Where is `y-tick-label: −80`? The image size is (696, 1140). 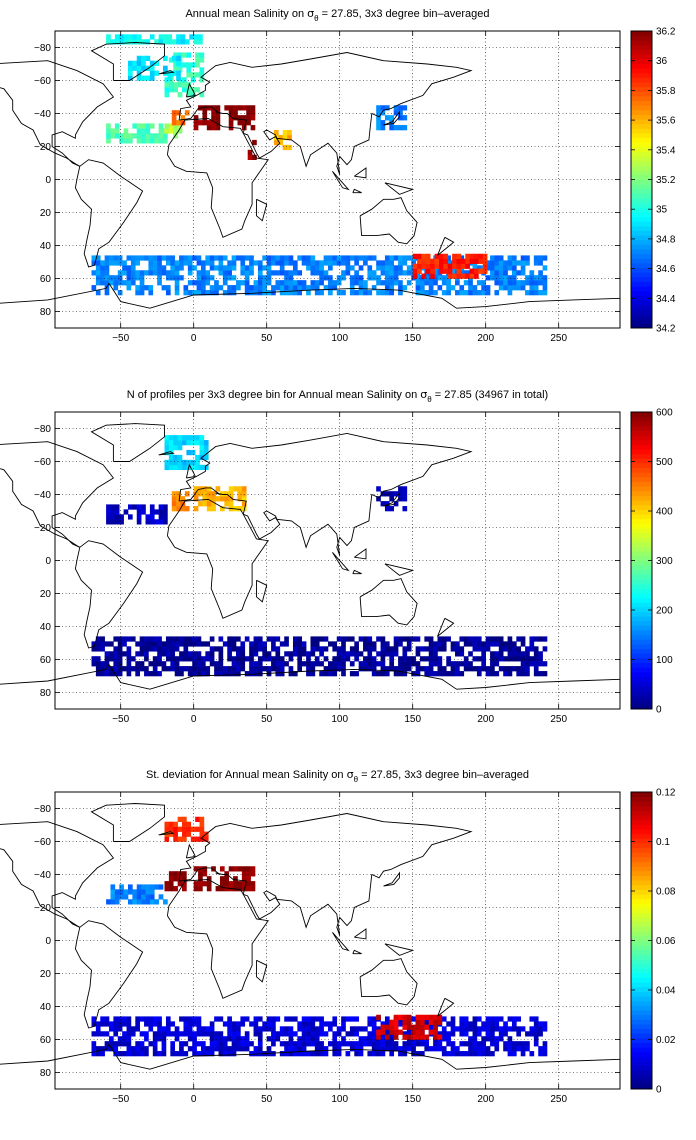 y-tick-label: −80 is located at coordinates (42, 809).